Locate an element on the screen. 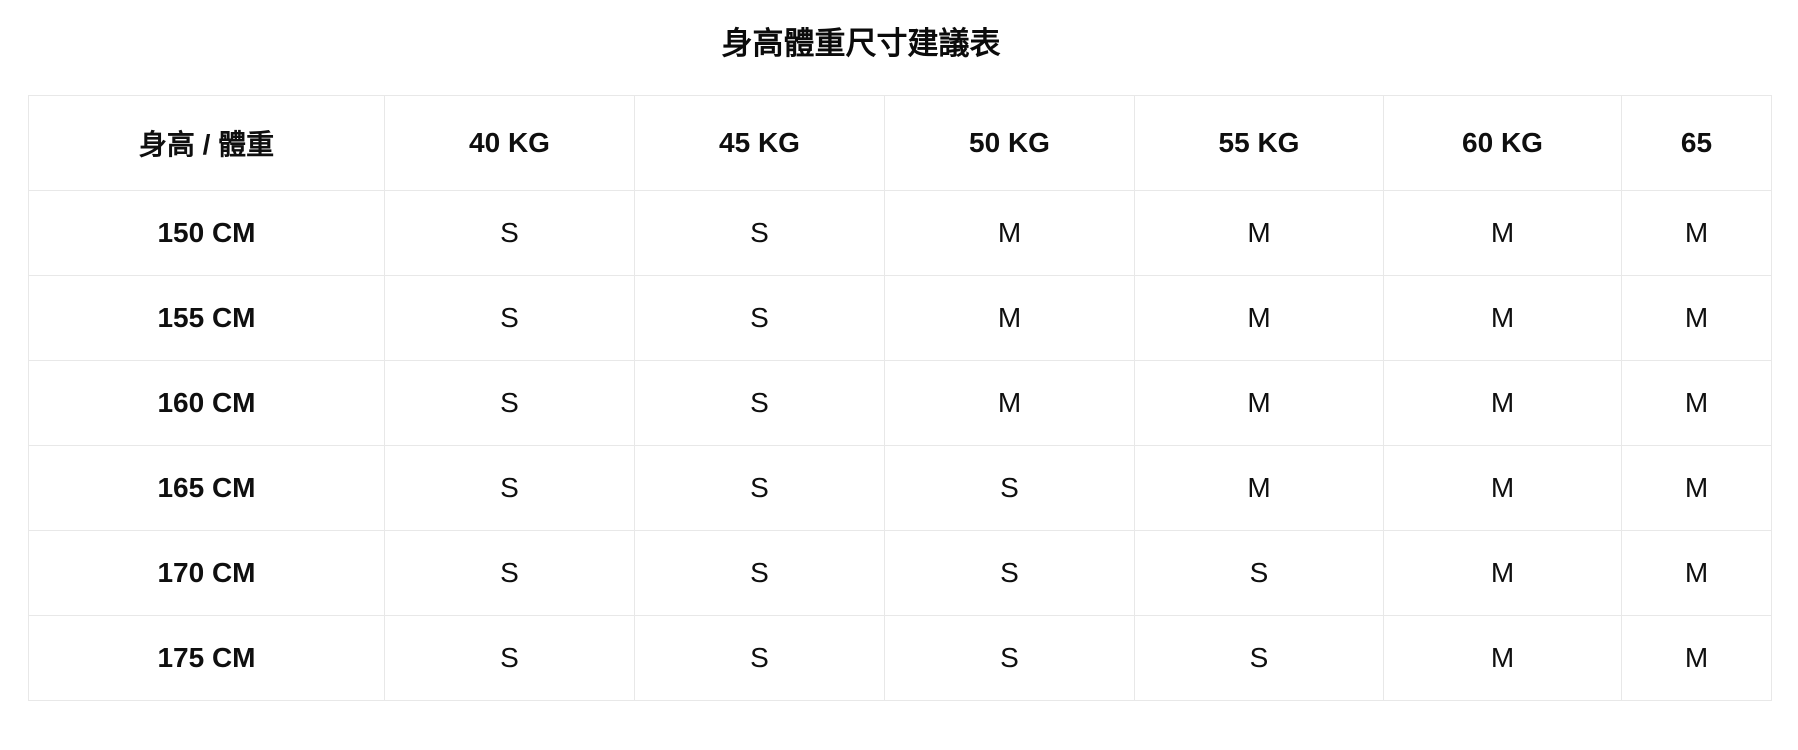 The width and height of the screenshot is (1798, 750). row-header-160cm: 160 CM is located at coordinates (206, 403).